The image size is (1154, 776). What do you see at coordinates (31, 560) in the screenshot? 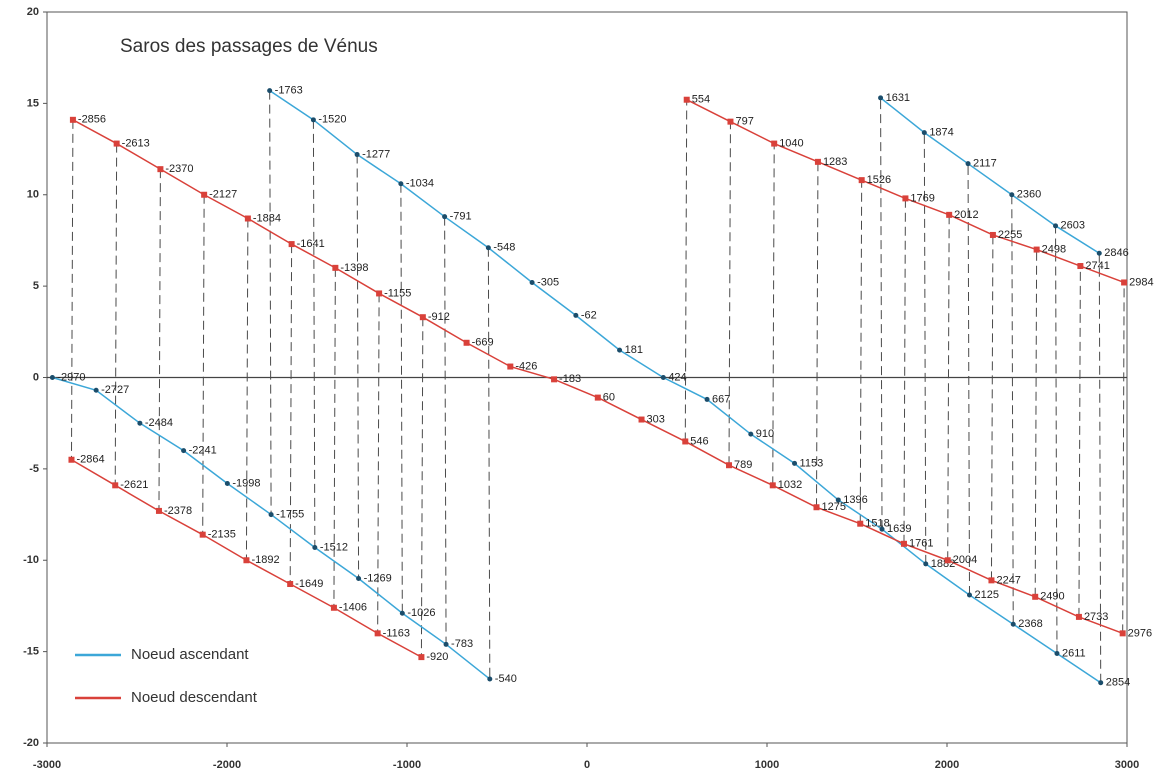
I see `y-tick-label: -10` at bounding box center [31, 560].